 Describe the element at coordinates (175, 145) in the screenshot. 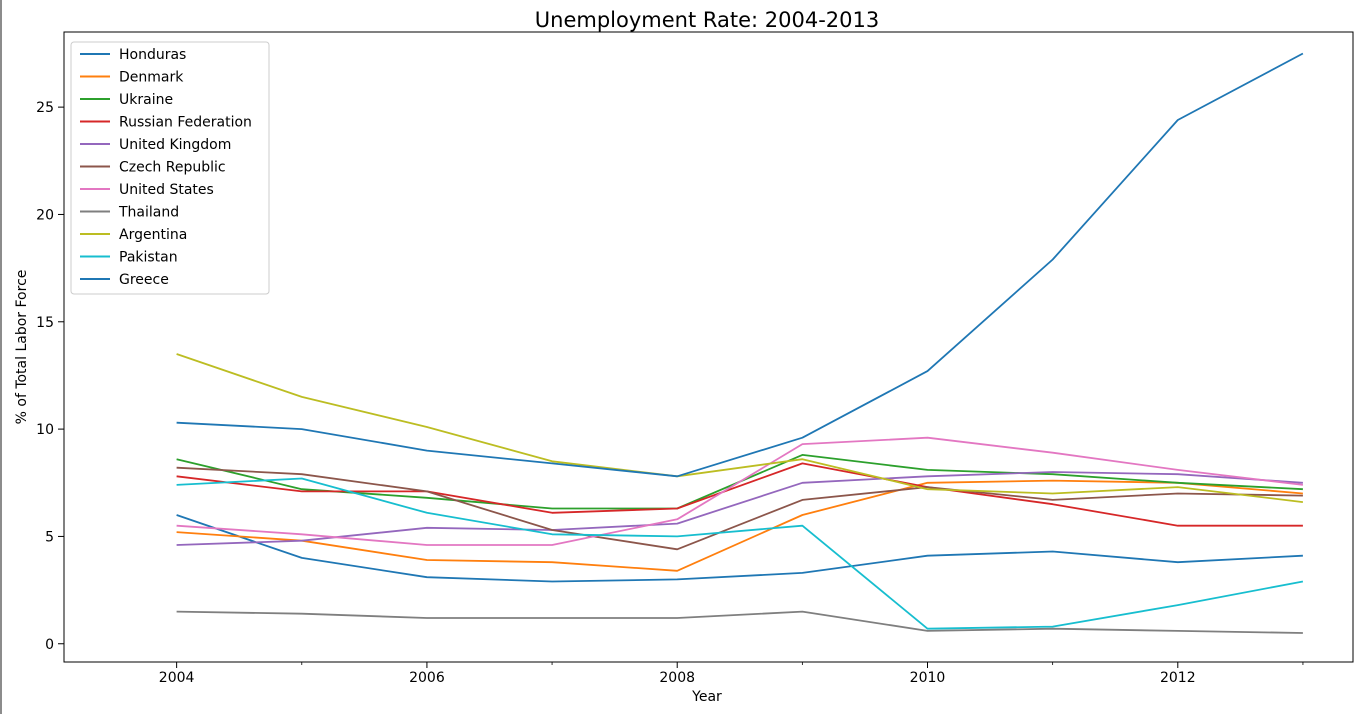

I see `legend-label: United Kingdom` at that location.